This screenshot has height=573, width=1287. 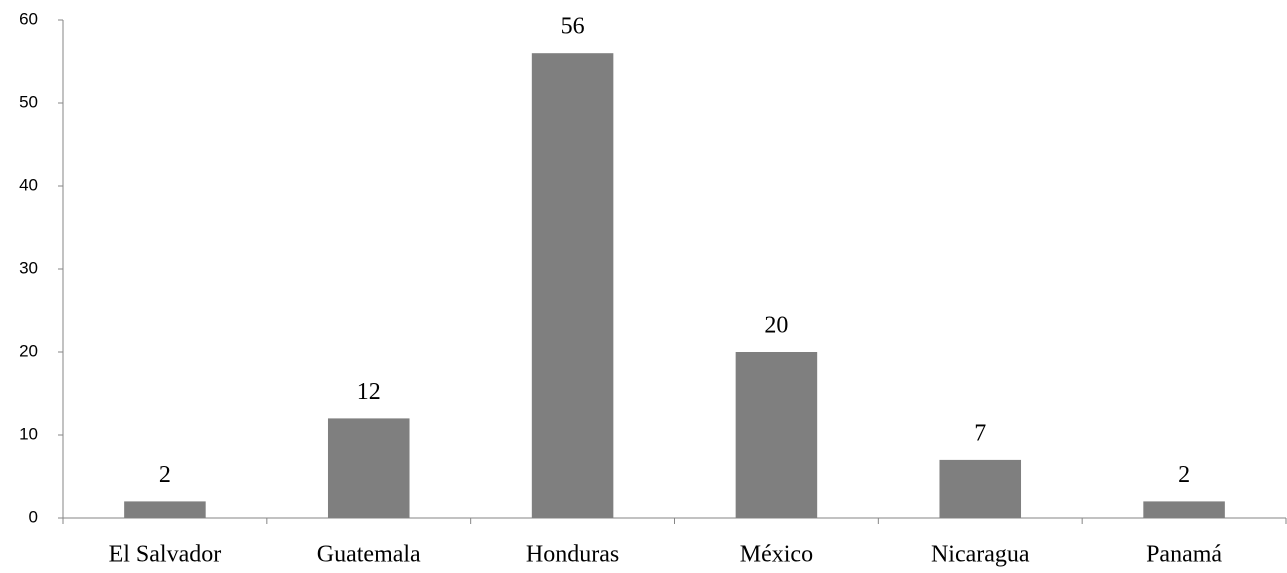 I want to click on x-tick-label: Honduras, so click(x=572, y=555).